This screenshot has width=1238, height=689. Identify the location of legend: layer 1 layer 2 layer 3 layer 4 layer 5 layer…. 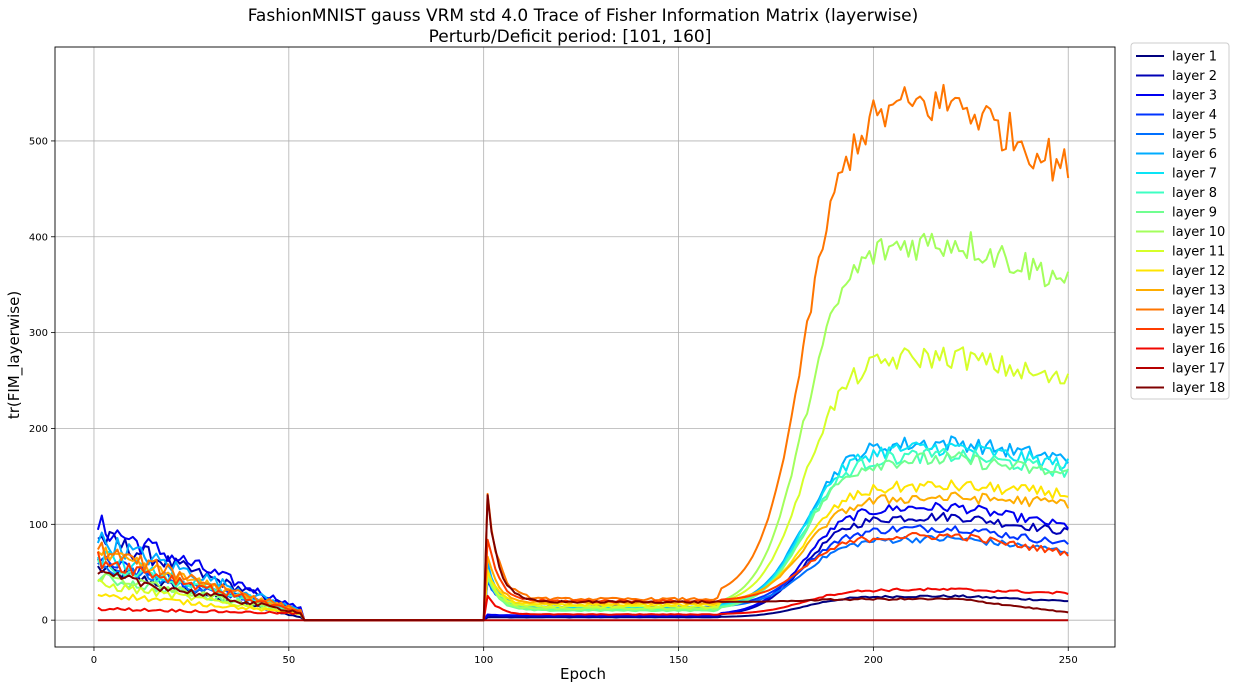
(1180, 221).